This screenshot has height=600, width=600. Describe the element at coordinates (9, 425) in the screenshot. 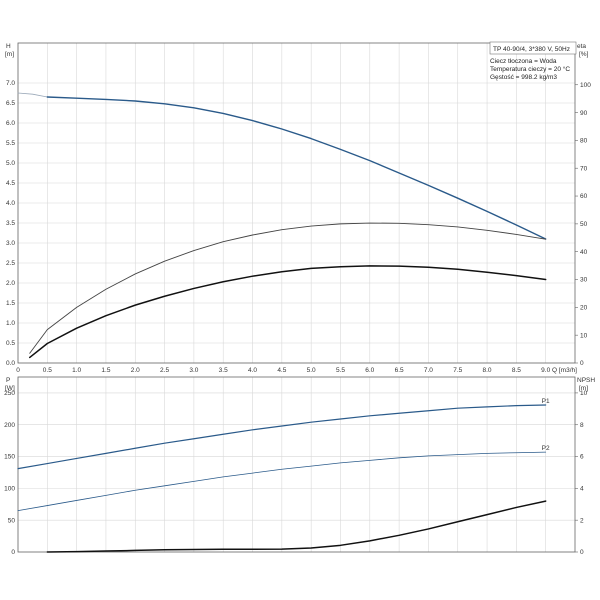

I see `y-left-tick-bottom-4: 200` at that location.